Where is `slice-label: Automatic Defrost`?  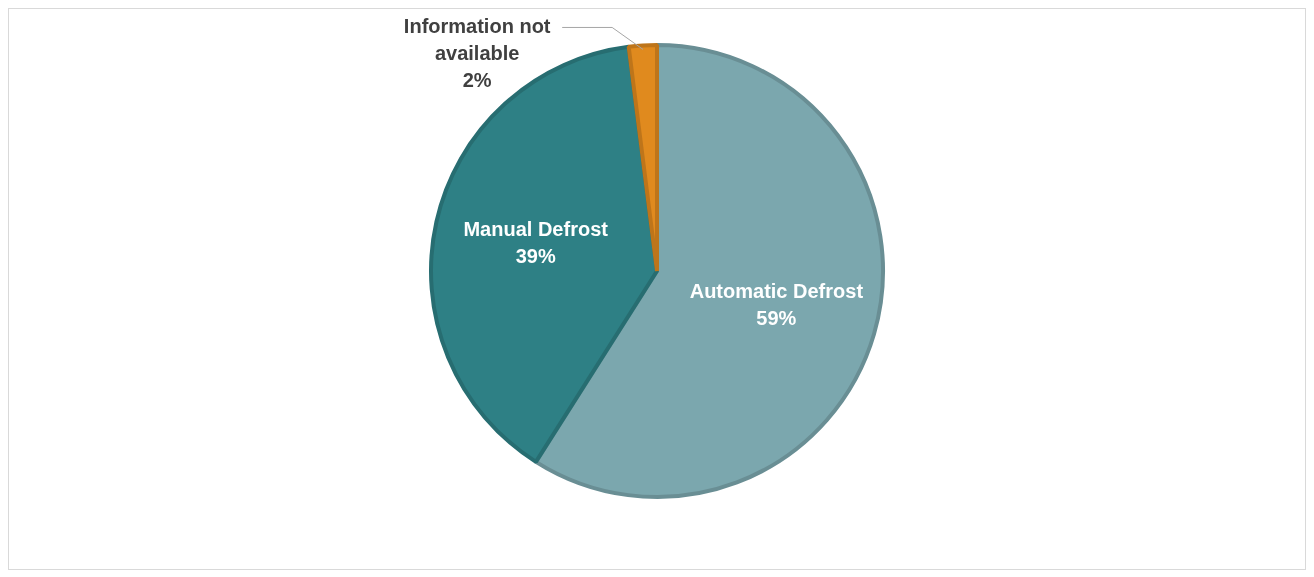 slice-label: Automatic Defrost is located at coordinates (776, 290).